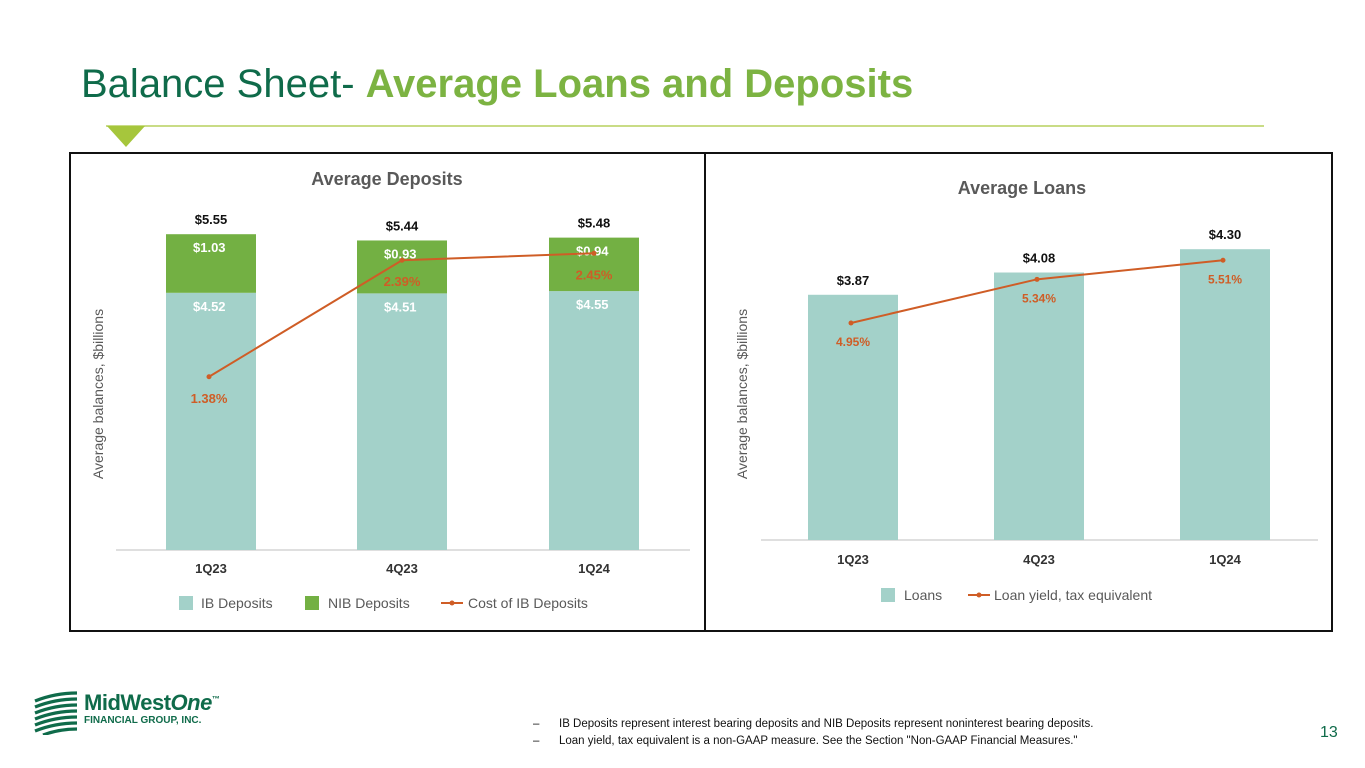  Describe the element at coordinates (218, 84) in the screenshot. I see `slide-title-part1: Balance Sheet-` at that location.